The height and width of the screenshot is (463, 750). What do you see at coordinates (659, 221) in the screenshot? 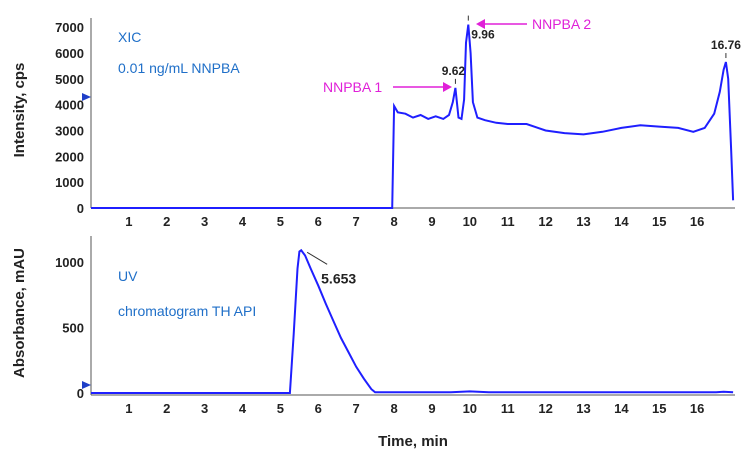
I see `xic-x-tick-15: 15` at bounding box center [659, 221].